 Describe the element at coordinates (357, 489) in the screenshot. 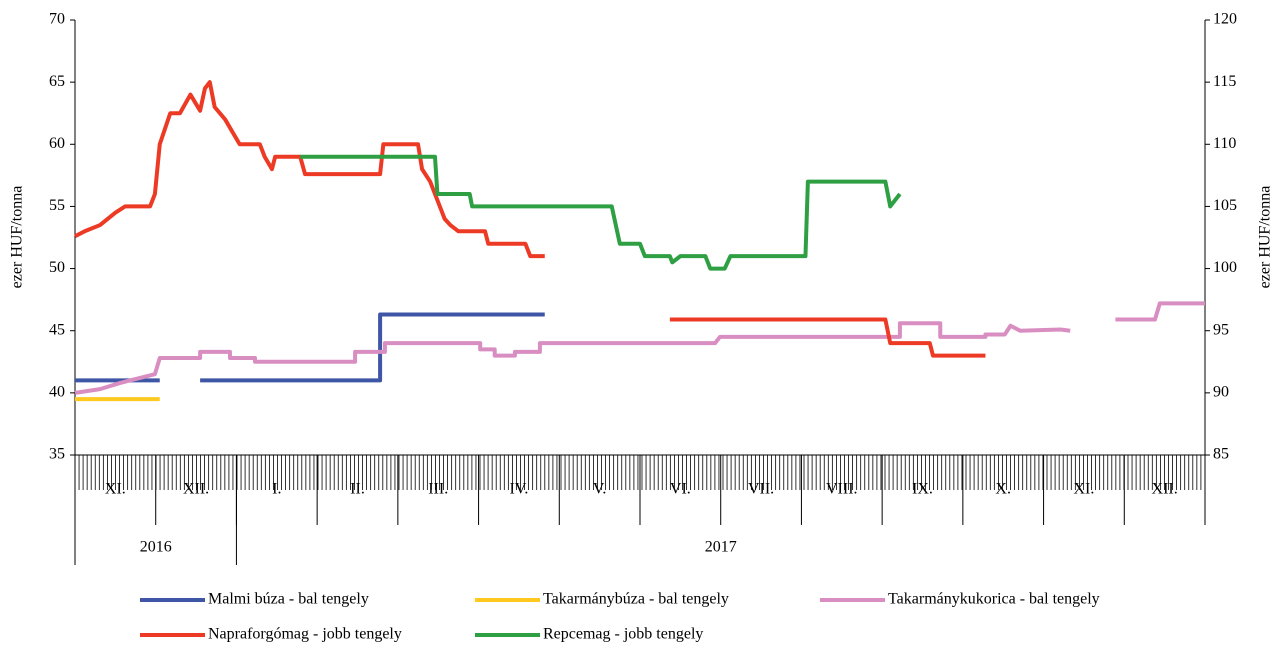

I see `month-label: II.` at that location.